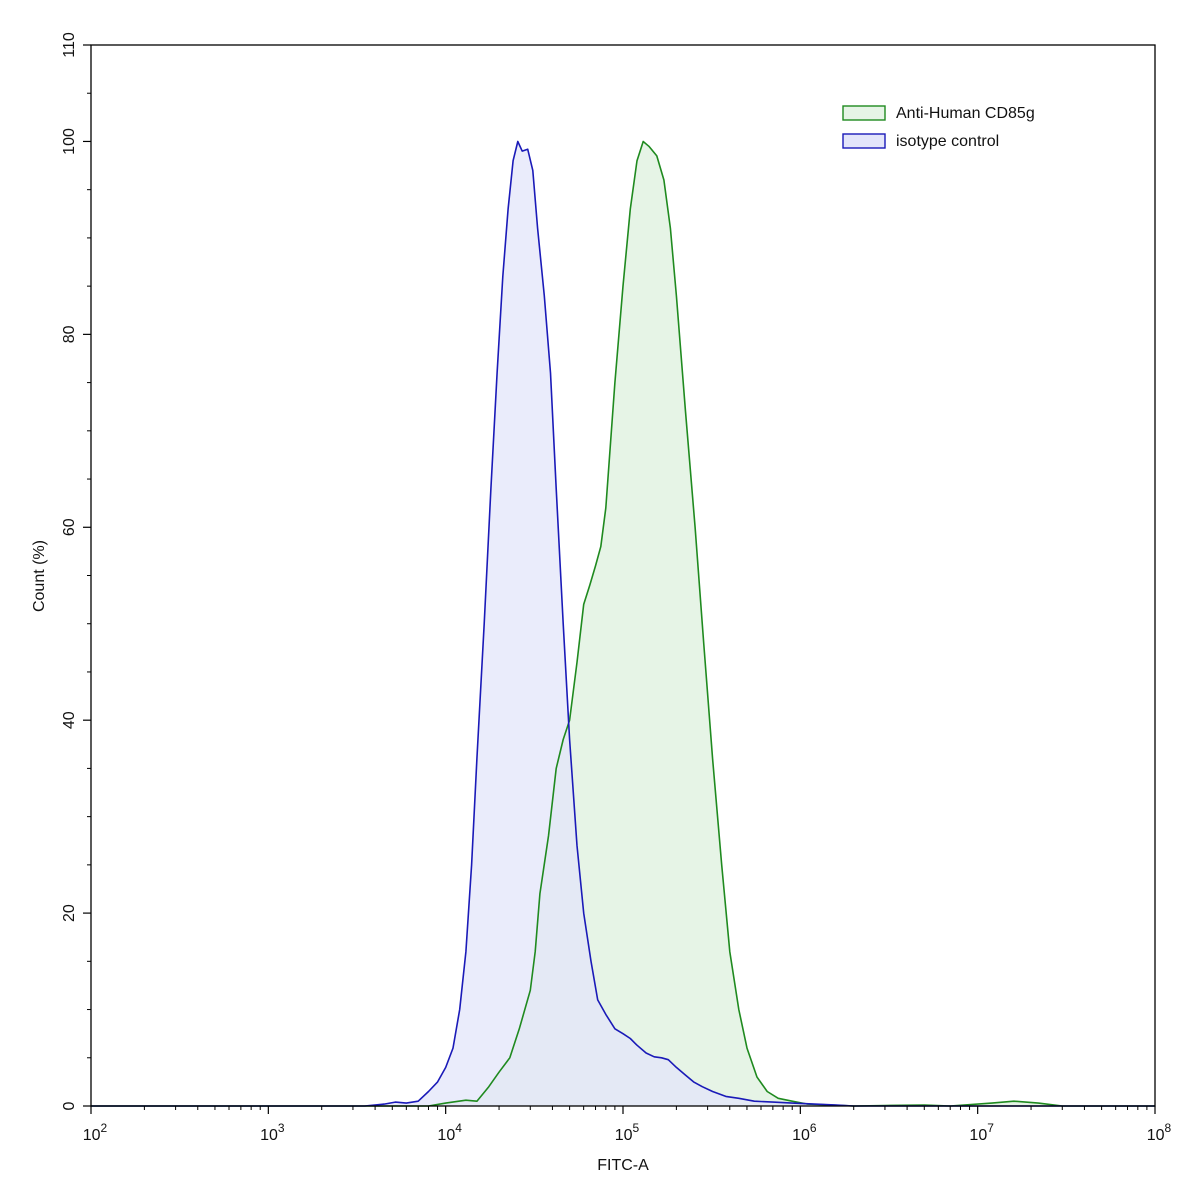  Describe the element at coordinates (804, 1132) in the screenshot. I see `x-tick-label: 10⁶` at that location.